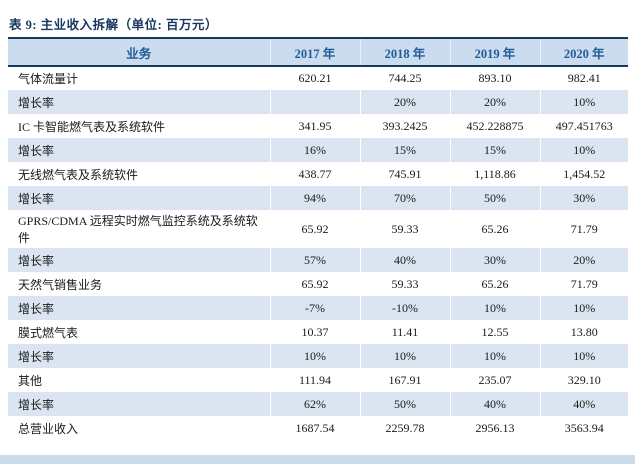 Image resolution: width=635 pixels, height=464 pixels. Describe the element at coordinates (48, 79) in the screenshot. I see `business-label: 气体流量计` at that location.